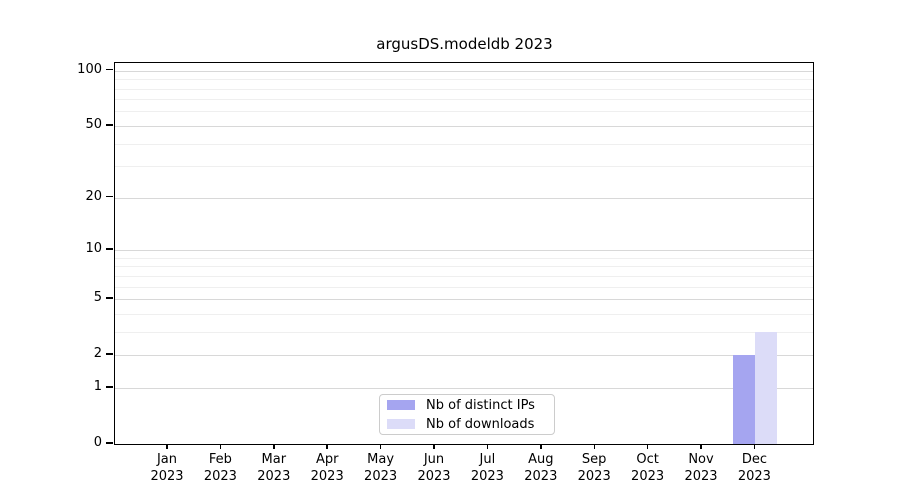 The width and height of the screenshot is (900, 500). What do you see at coordinates (434, 459) in the screenshot?
I see `x-tick-label-month: Jun` at bounding box center [434, 459].